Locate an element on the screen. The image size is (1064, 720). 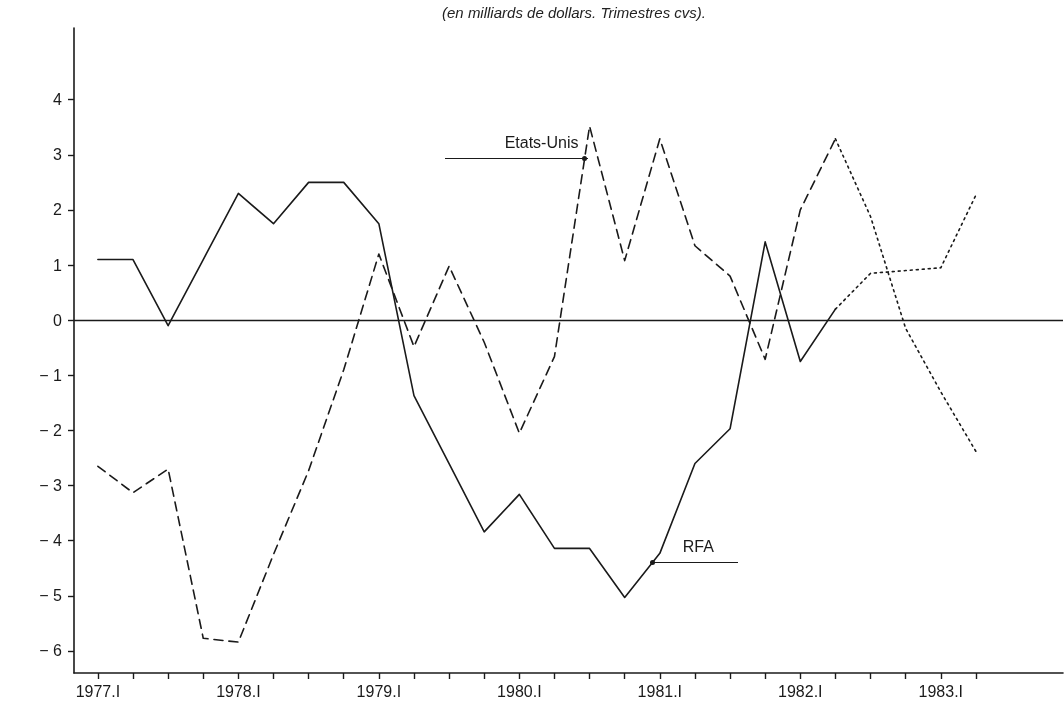
y-tick-label: 2 is located at coordinates (58, 210).